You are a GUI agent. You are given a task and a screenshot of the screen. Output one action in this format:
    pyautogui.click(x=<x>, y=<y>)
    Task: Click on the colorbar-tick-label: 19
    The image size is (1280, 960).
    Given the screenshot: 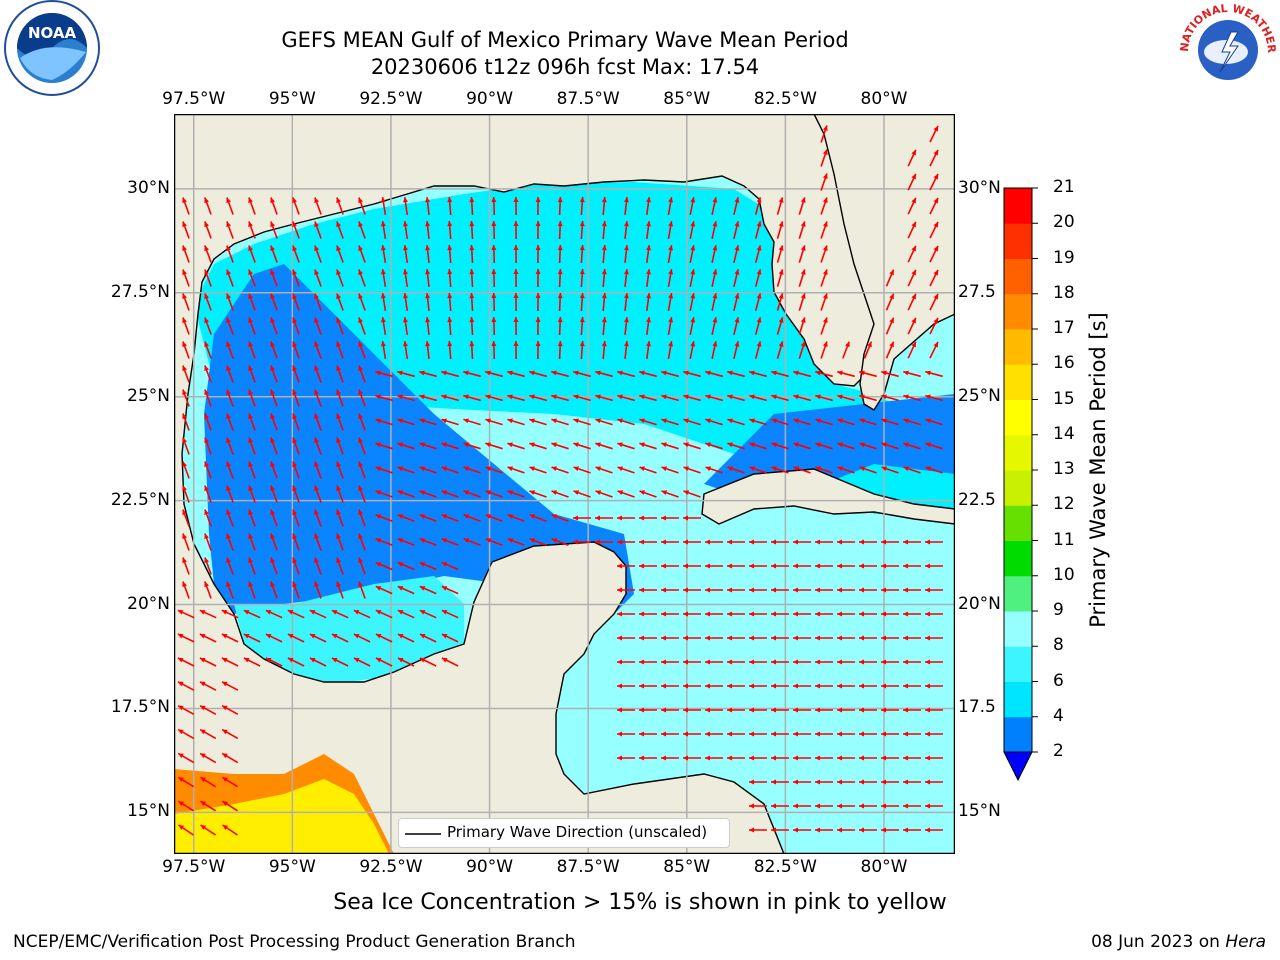 What is the action you would take?
    pyautogui.click(x=1064, y=257)
    